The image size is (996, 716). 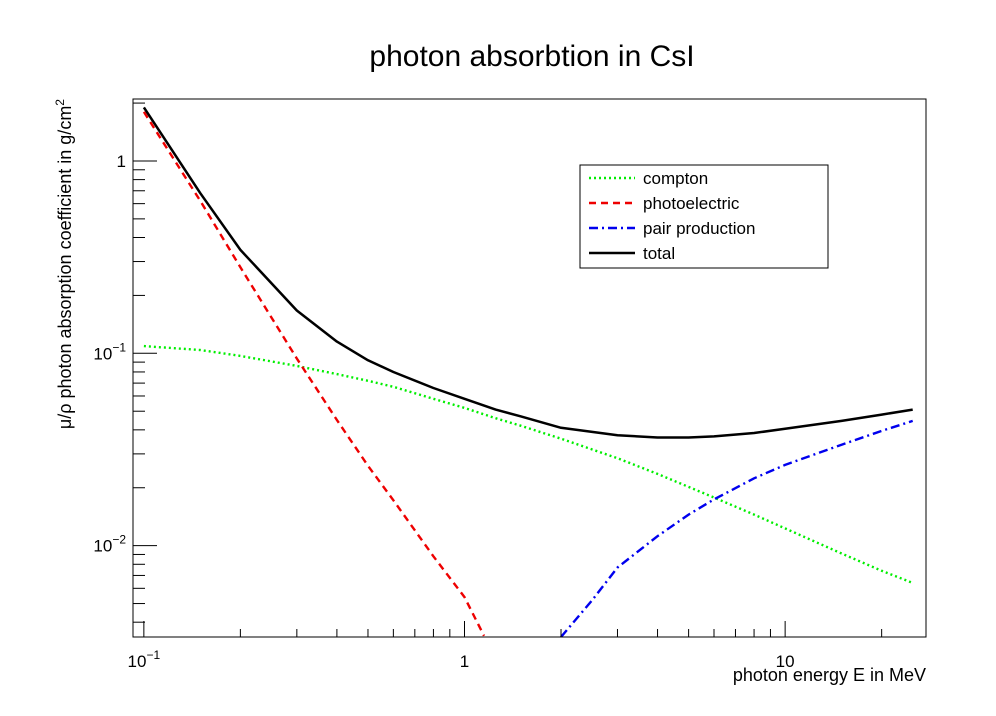 I want to click on chart-title: photon absorbtion in CsI, so click(x=531, y=56).